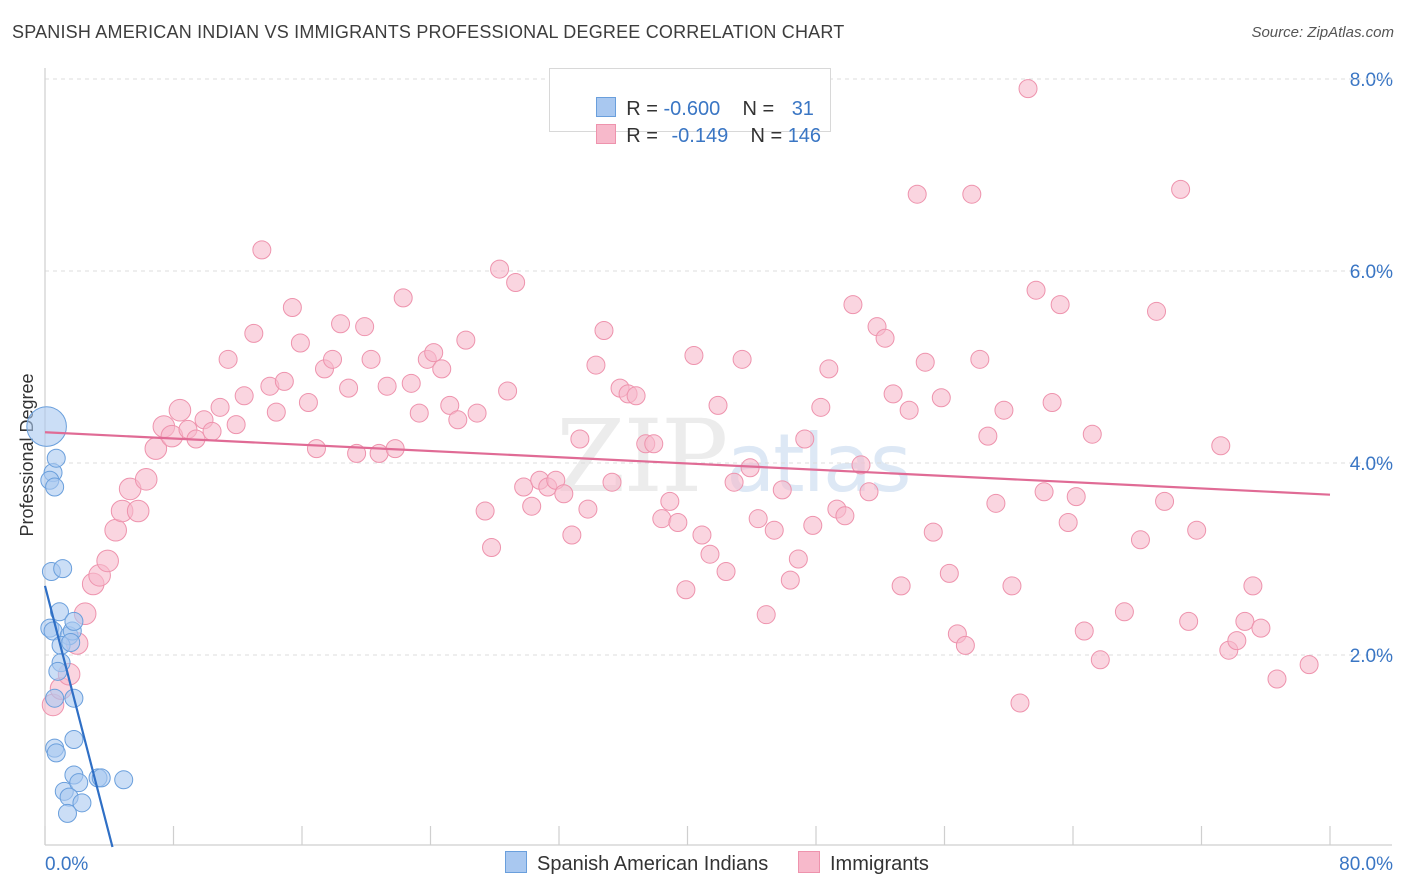  What do you see at coordinates (863, 863) in the screenshot?
I see `bottom-legend-immigrants: Immigrants` at bounding box center [863, 863].